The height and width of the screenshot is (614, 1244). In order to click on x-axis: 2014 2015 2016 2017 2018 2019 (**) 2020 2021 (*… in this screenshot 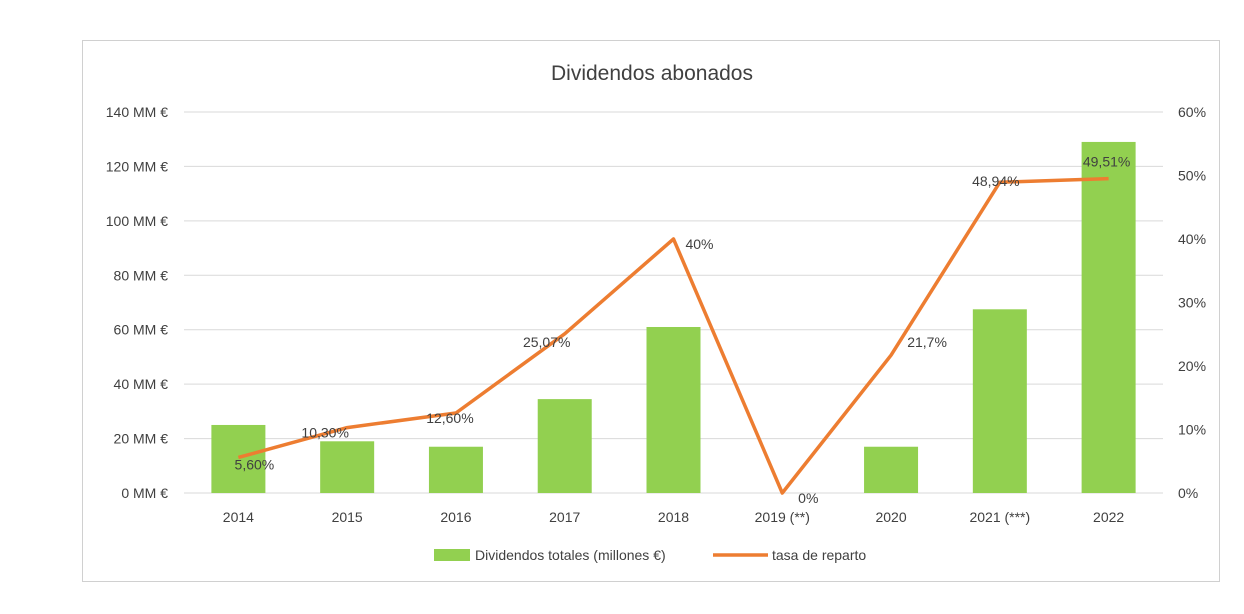, I will do `click(674, 517)`.